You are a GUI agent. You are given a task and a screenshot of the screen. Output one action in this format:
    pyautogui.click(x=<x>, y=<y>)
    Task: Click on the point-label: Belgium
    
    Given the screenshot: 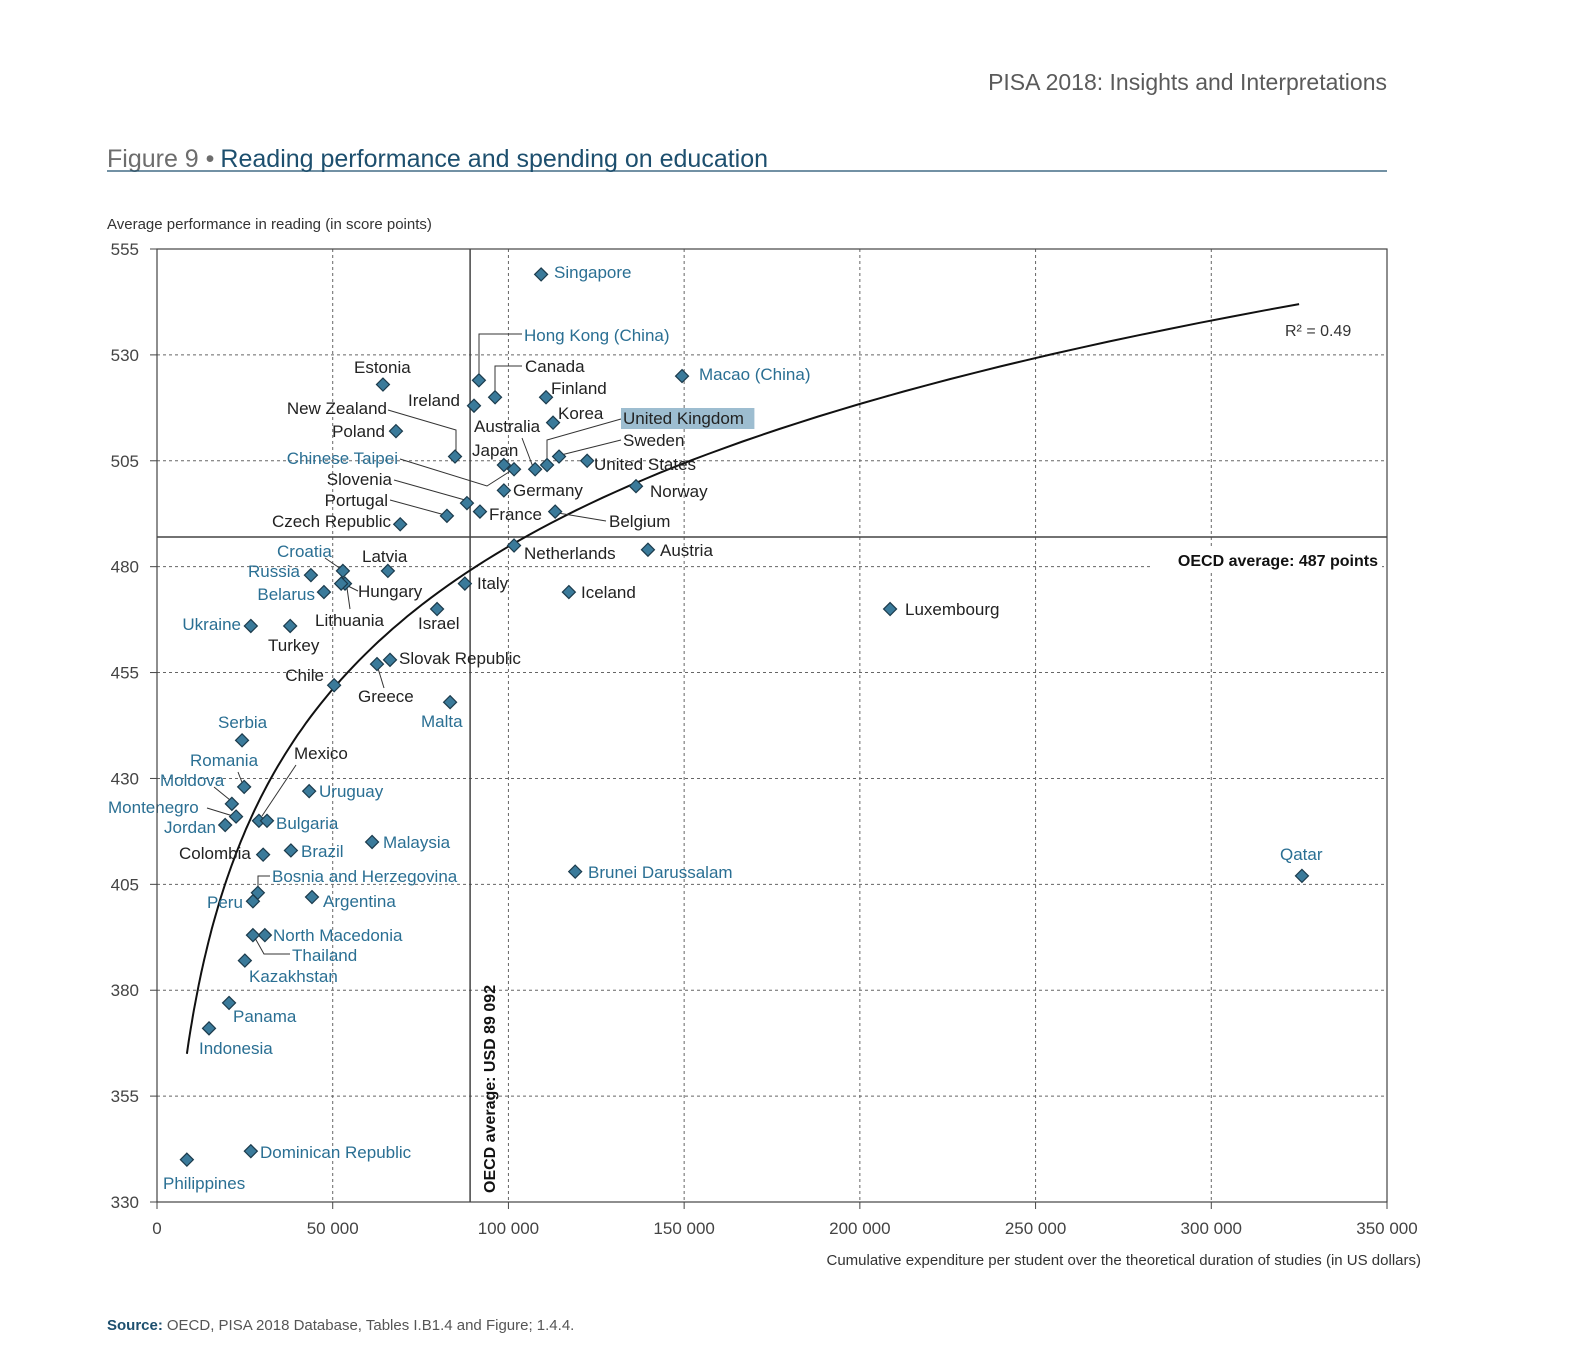 What is the action you would take?
    pyautogui.click(x=639, y=521)
    